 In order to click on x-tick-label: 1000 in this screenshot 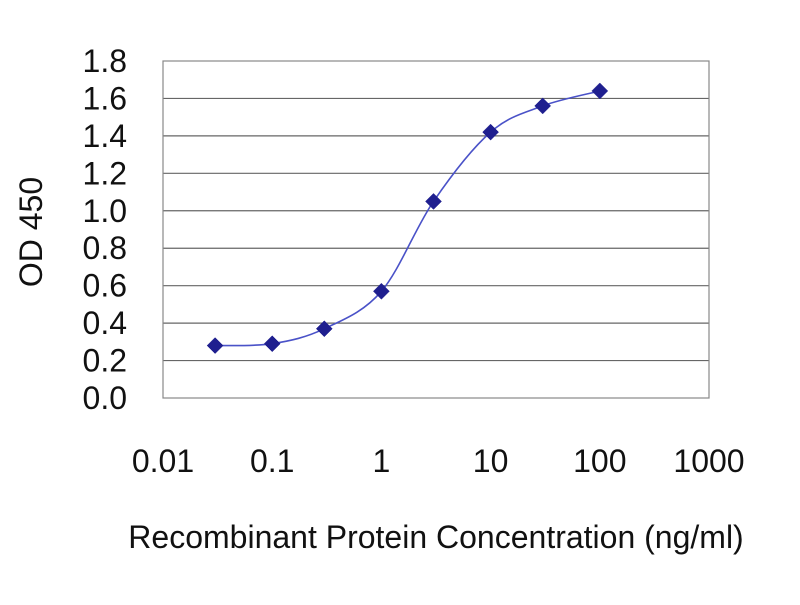, I will do `click(708, 461)`.